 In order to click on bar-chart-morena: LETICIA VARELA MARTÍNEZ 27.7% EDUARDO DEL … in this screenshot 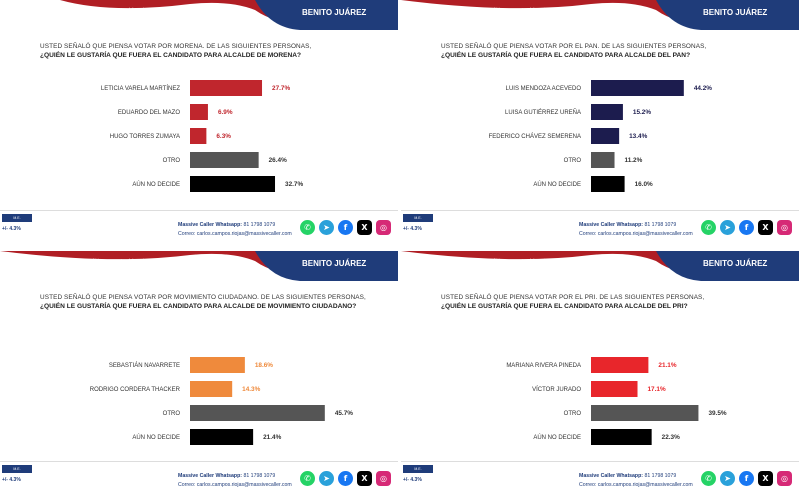, I will do `click(202, 136)`.